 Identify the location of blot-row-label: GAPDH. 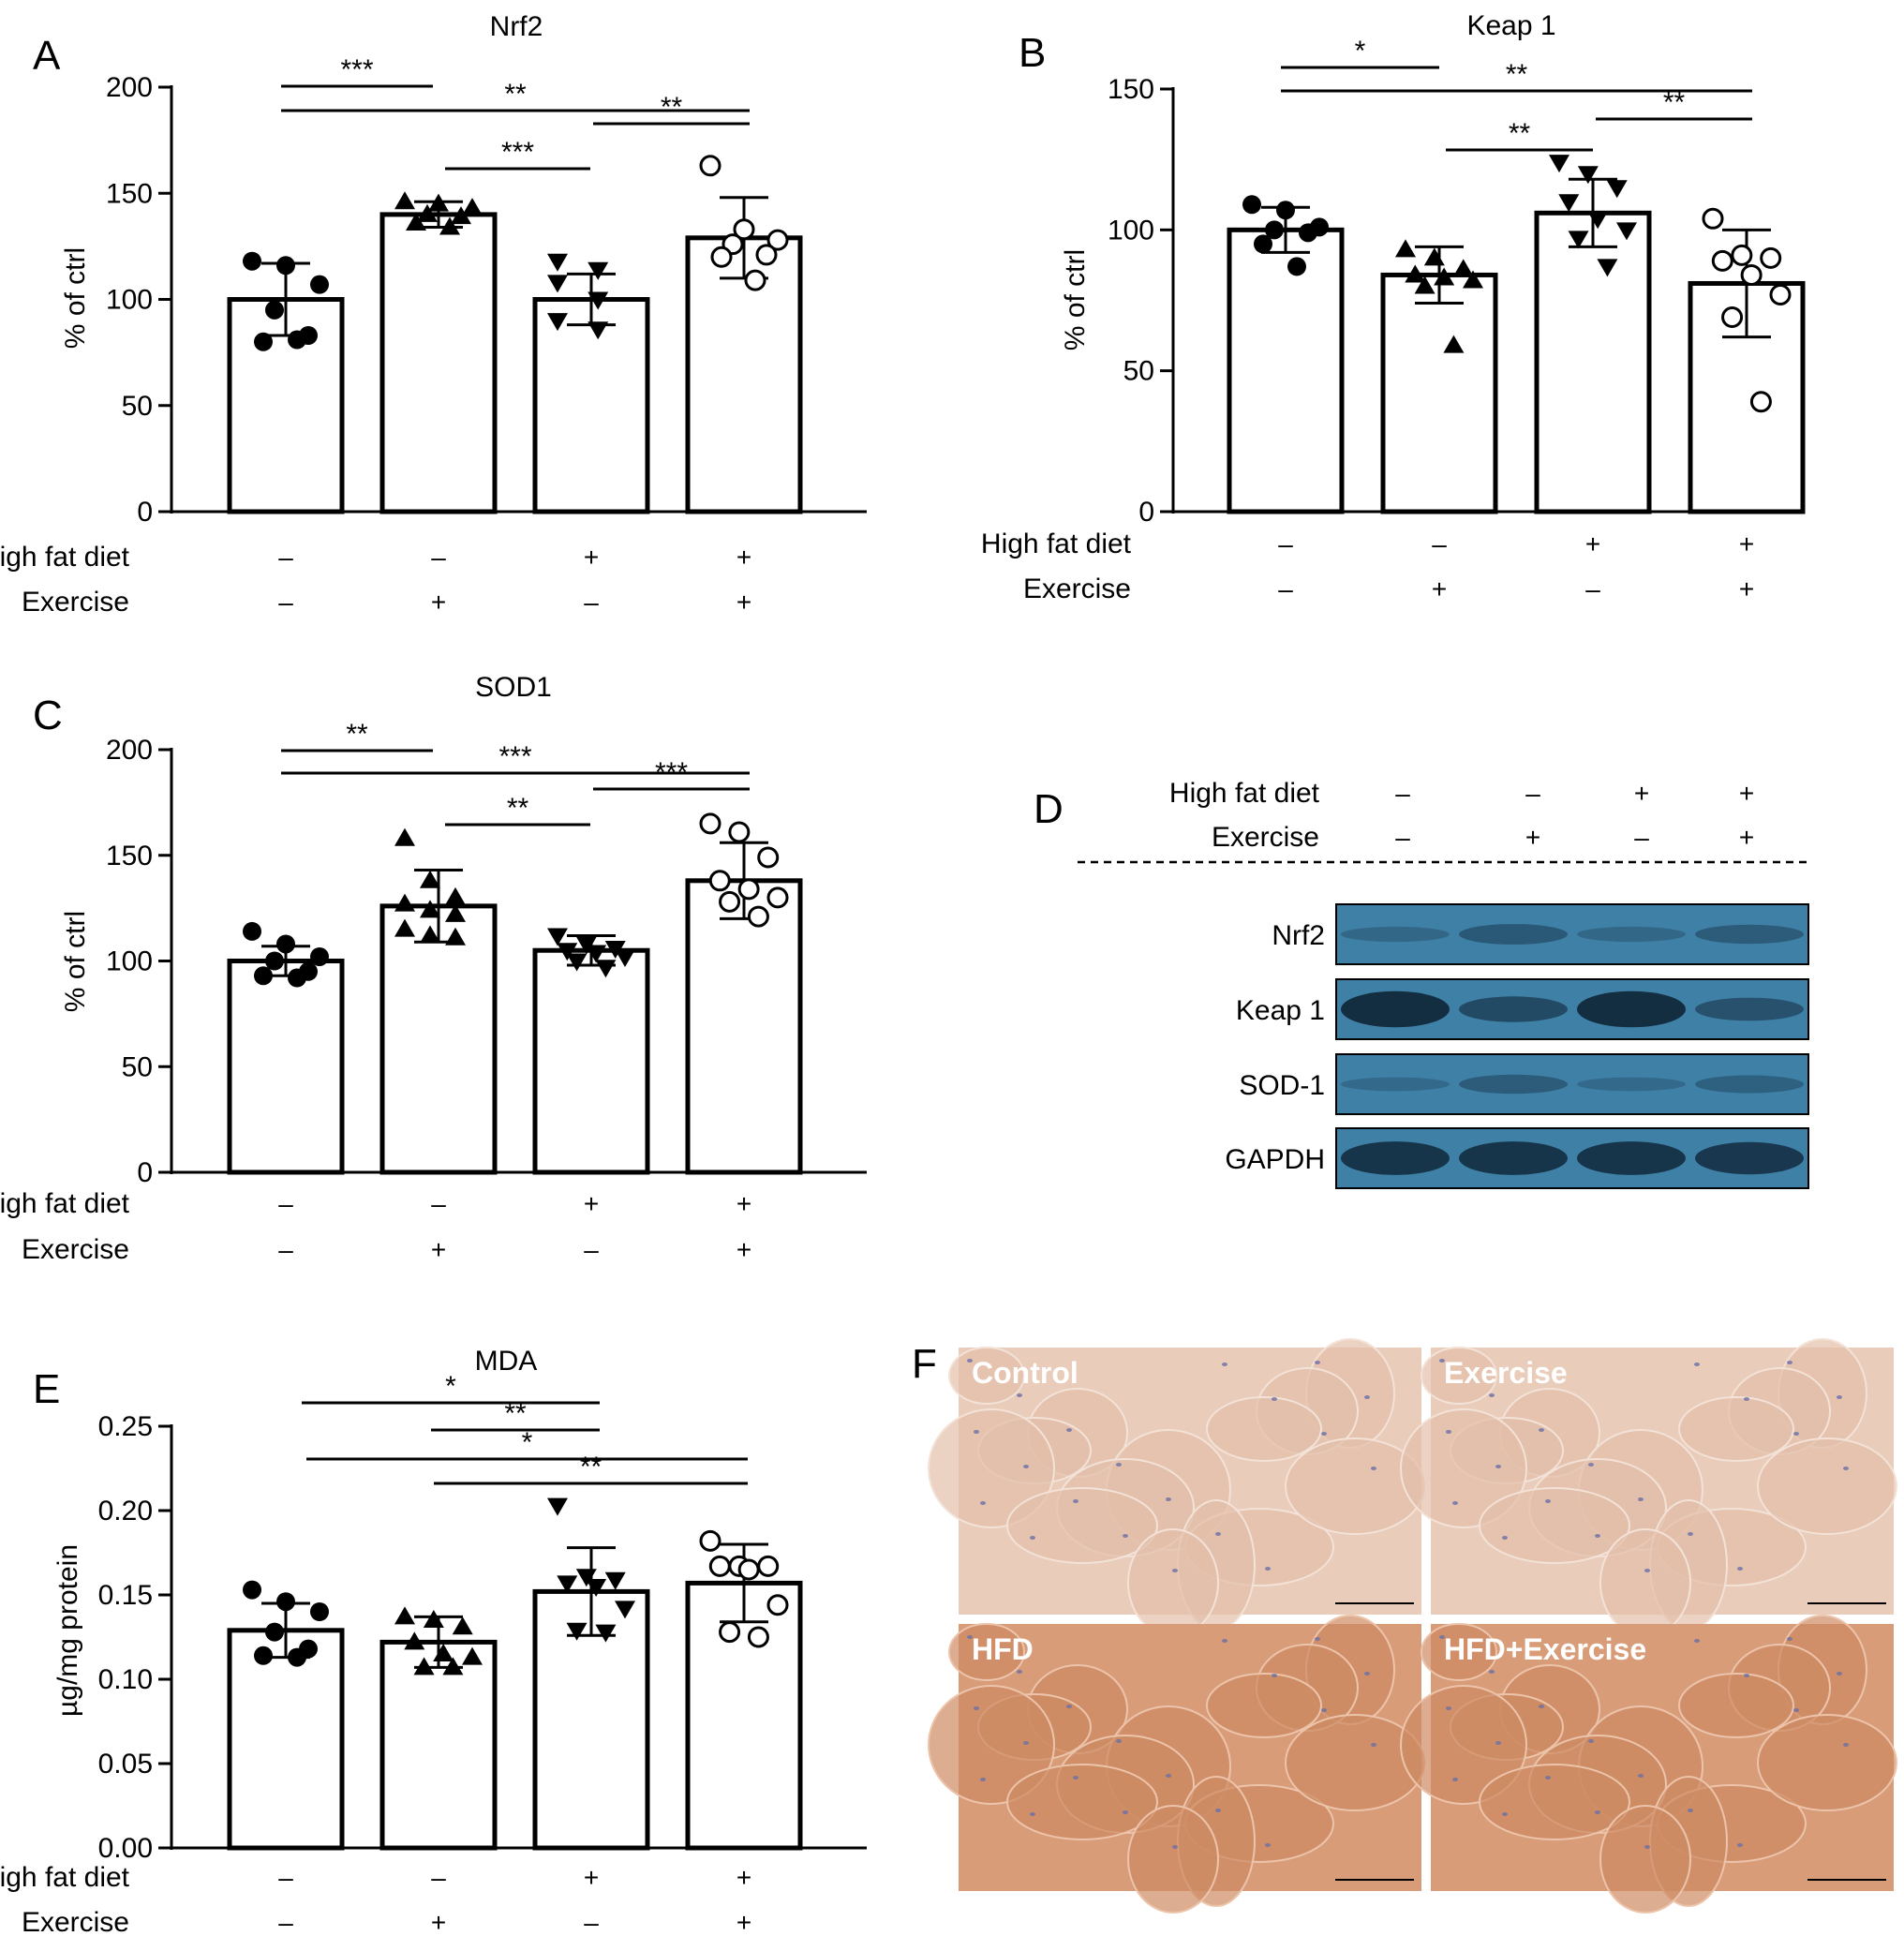
(1275, 1159).